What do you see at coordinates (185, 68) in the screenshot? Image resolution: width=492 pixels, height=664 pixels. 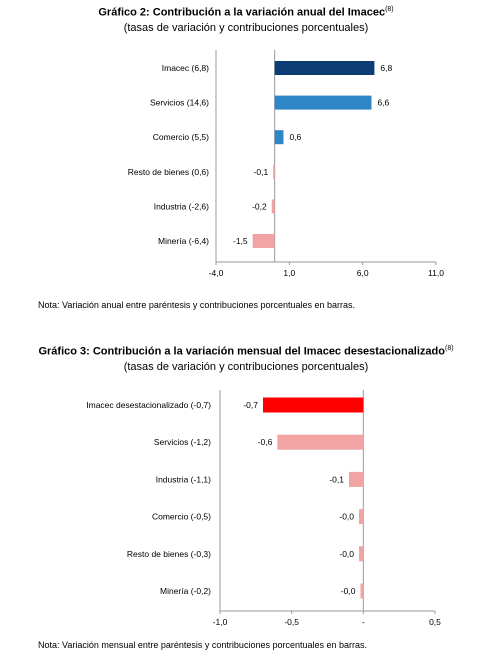 I see `category-label: Imacec (6,8)` at bounding box center [185, 68].